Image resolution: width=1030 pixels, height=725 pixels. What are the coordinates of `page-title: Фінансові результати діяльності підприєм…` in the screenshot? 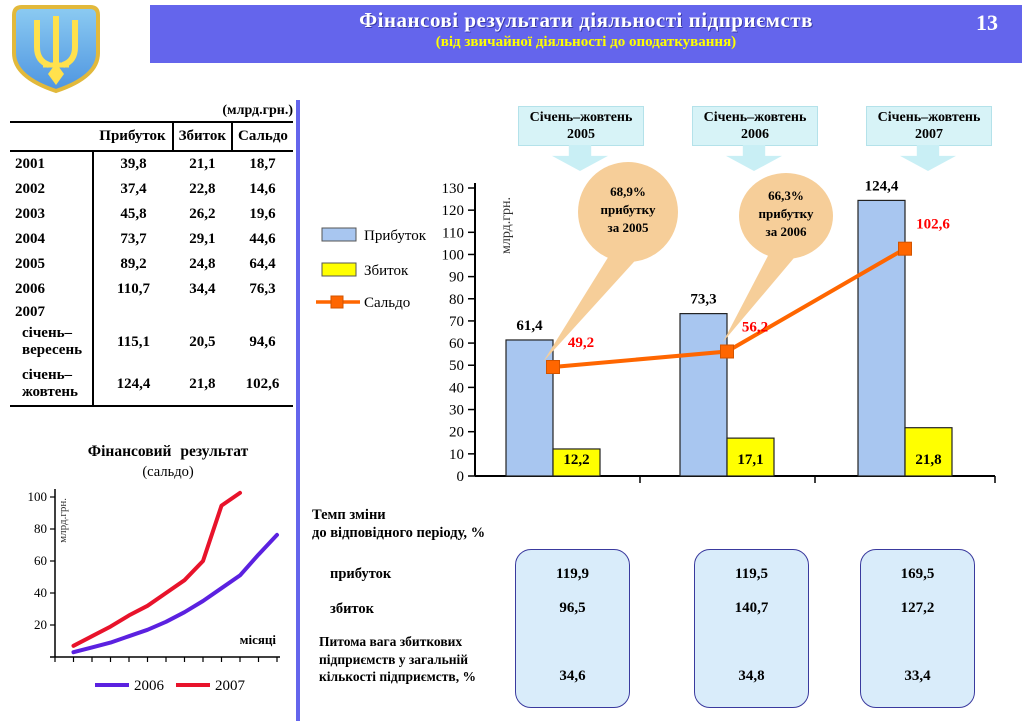 It's located at (586, 20).